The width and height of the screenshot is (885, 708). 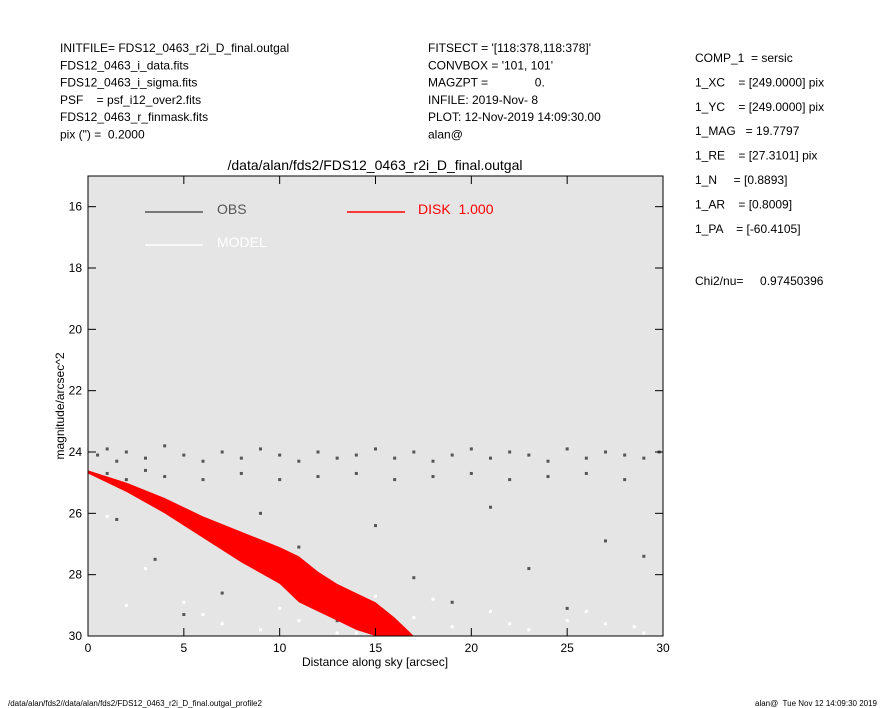 I want to click on y-tick-label: 26, so click(x=76, y=513).